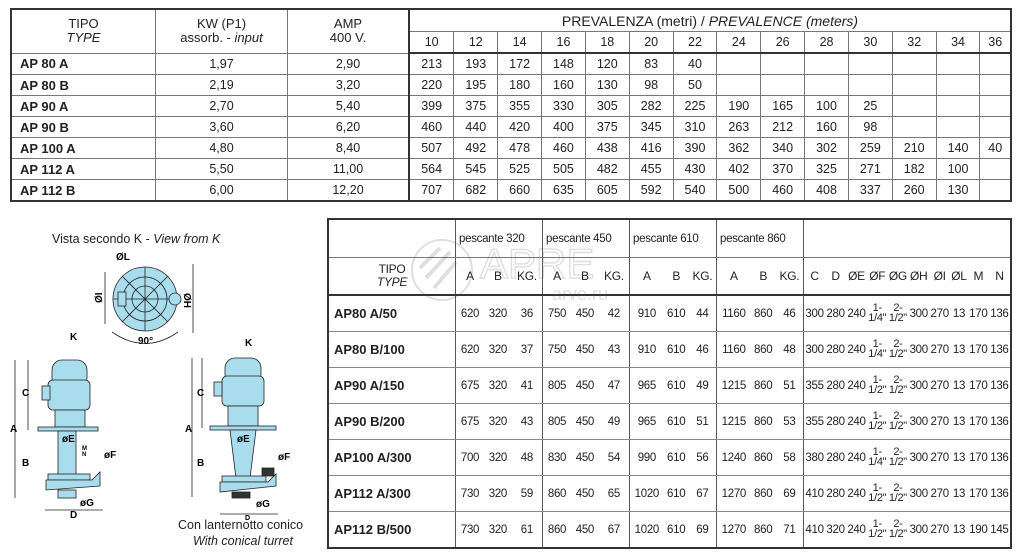  Describe the element at coordinates (348, 169) in the screenshot. I see `amp-value: 11,00` at that location.